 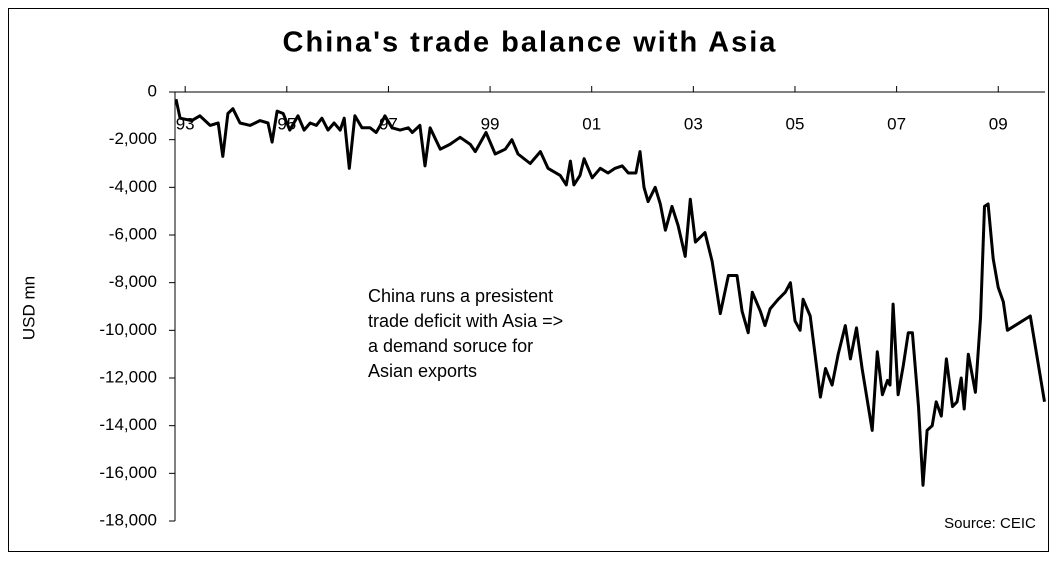 What do you see at coordinates (128, 519) in the screenshot?
I see `y-tick-label: -18,000` at bounding box center [128, 519].